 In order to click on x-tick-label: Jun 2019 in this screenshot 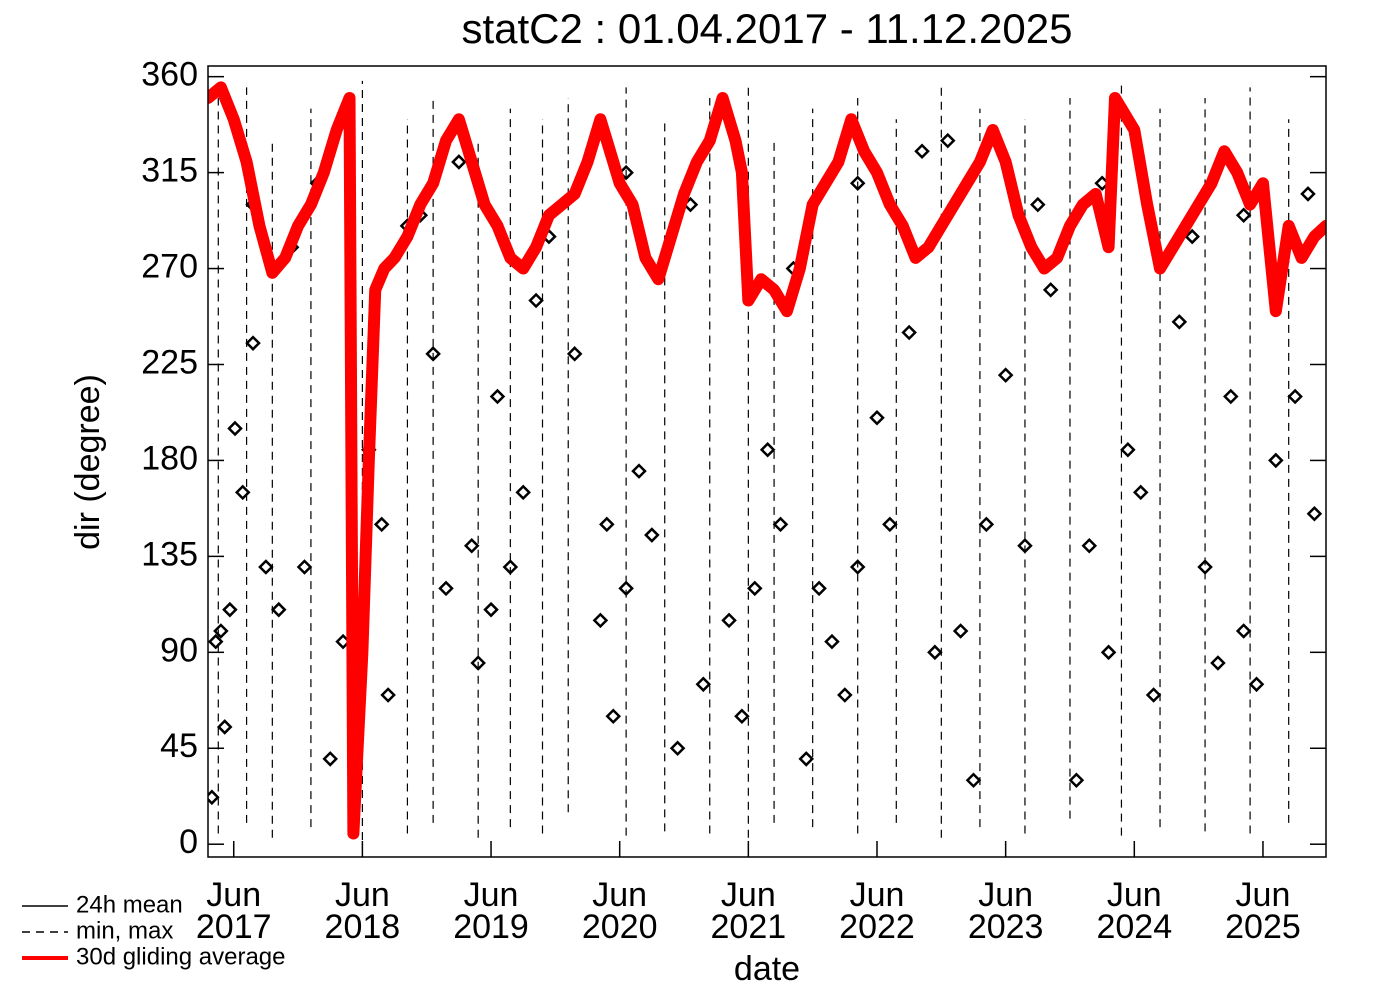, I will do `click(491, 911)`.